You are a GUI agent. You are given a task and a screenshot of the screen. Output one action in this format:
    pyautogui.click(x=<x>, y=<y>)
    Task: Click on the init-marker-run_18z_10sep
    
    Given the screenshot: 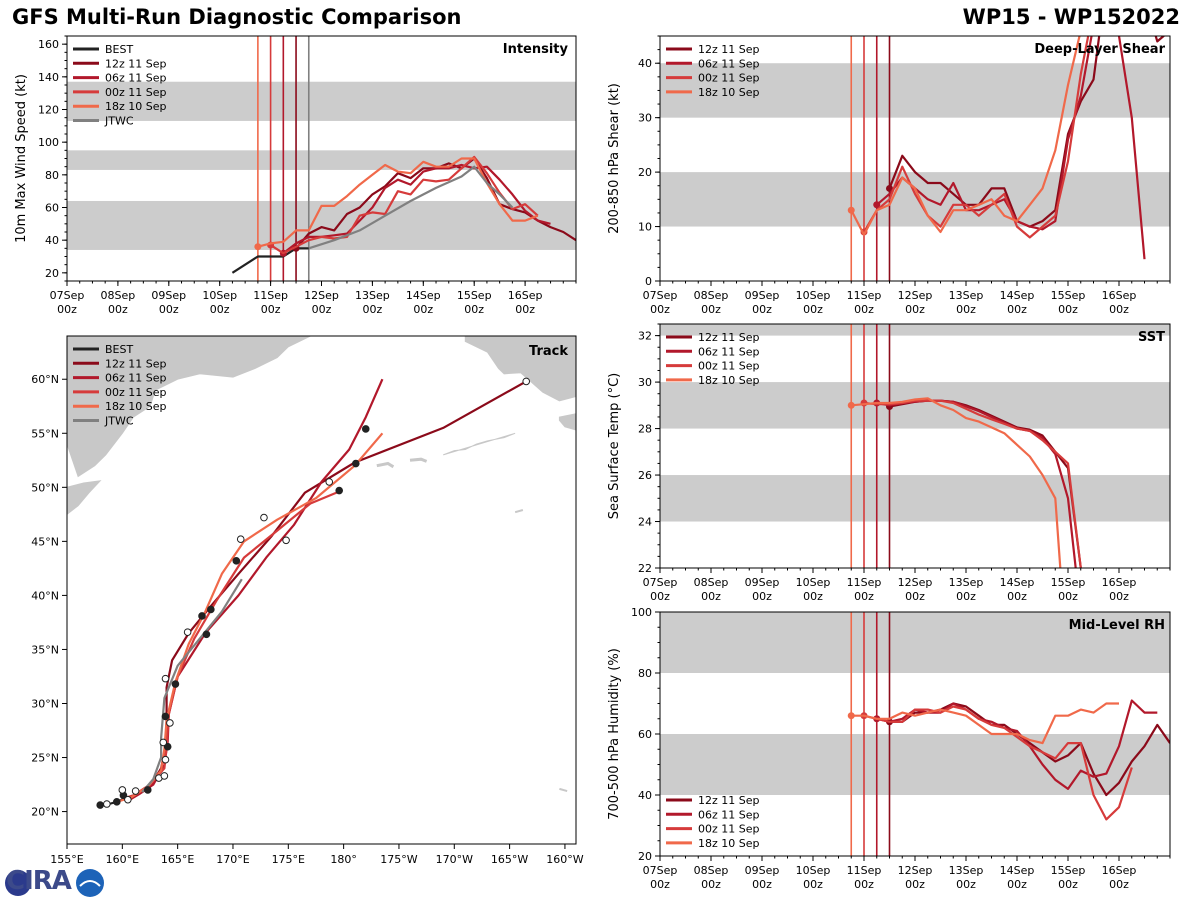 What is the action you would take?
    pyautogui.click(x=851, y=716)
    